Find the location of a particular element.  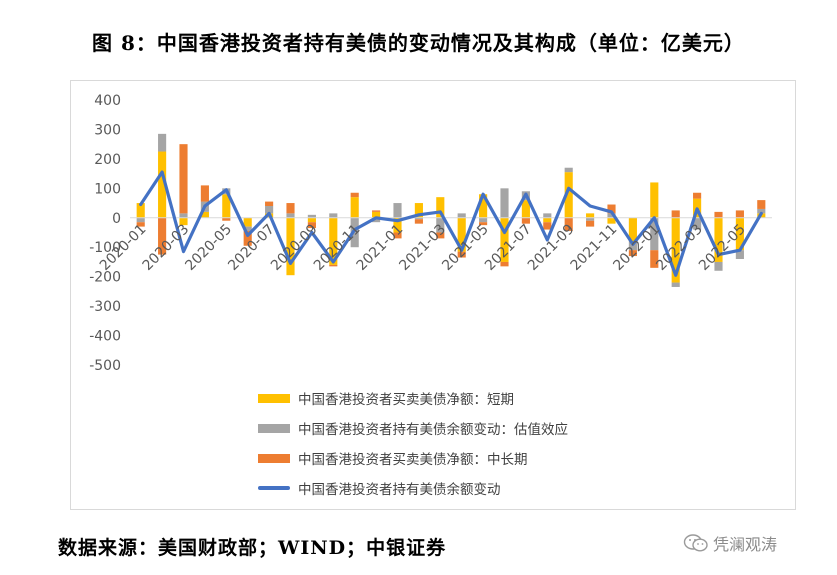

y-tick-label: 300 is located at coordinates (107, 130).